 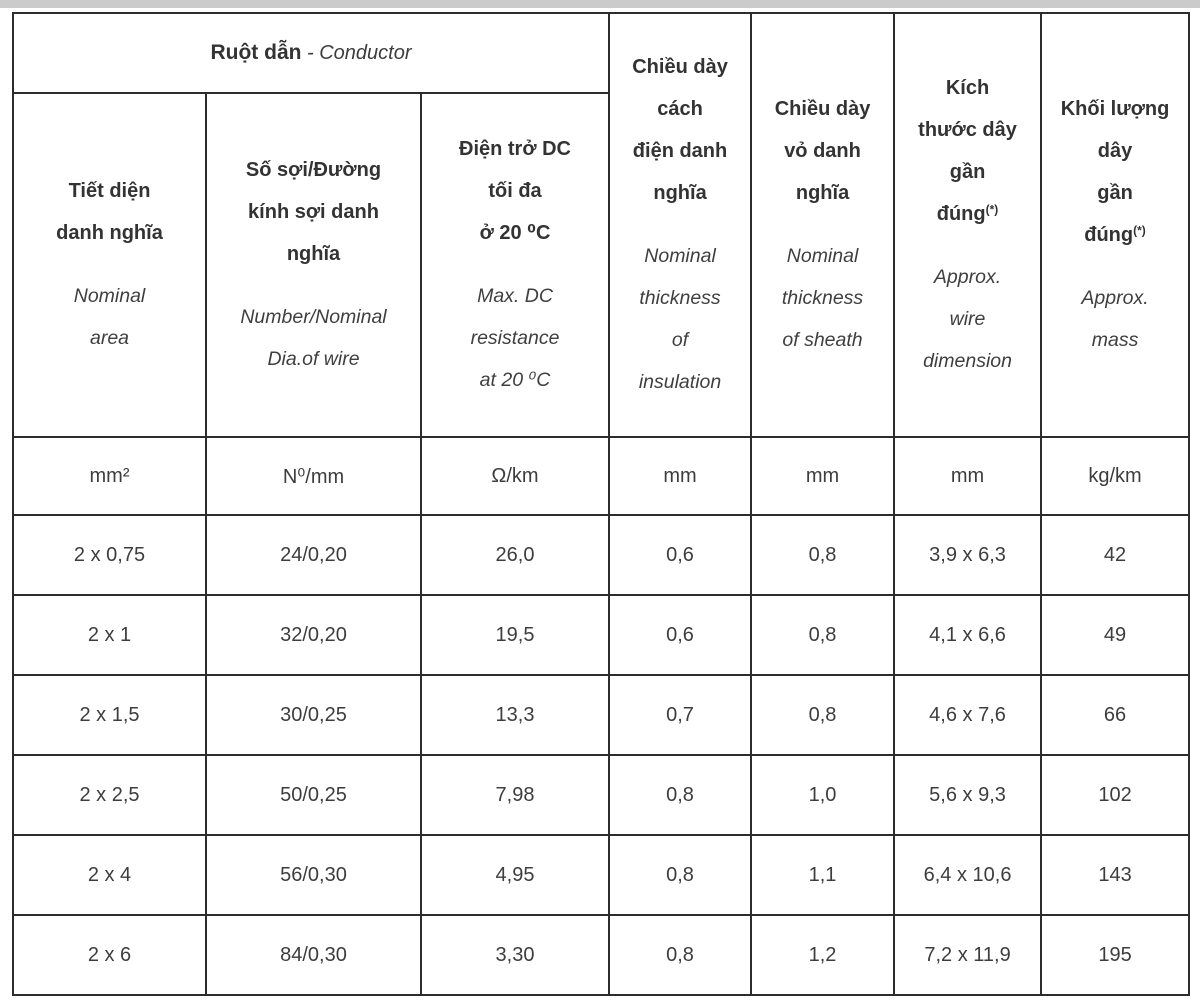 What do you see at coordinates (680, 715) in the screenshot?
I see `cell-insulation: 0,7` at bounding box center [680, 715].